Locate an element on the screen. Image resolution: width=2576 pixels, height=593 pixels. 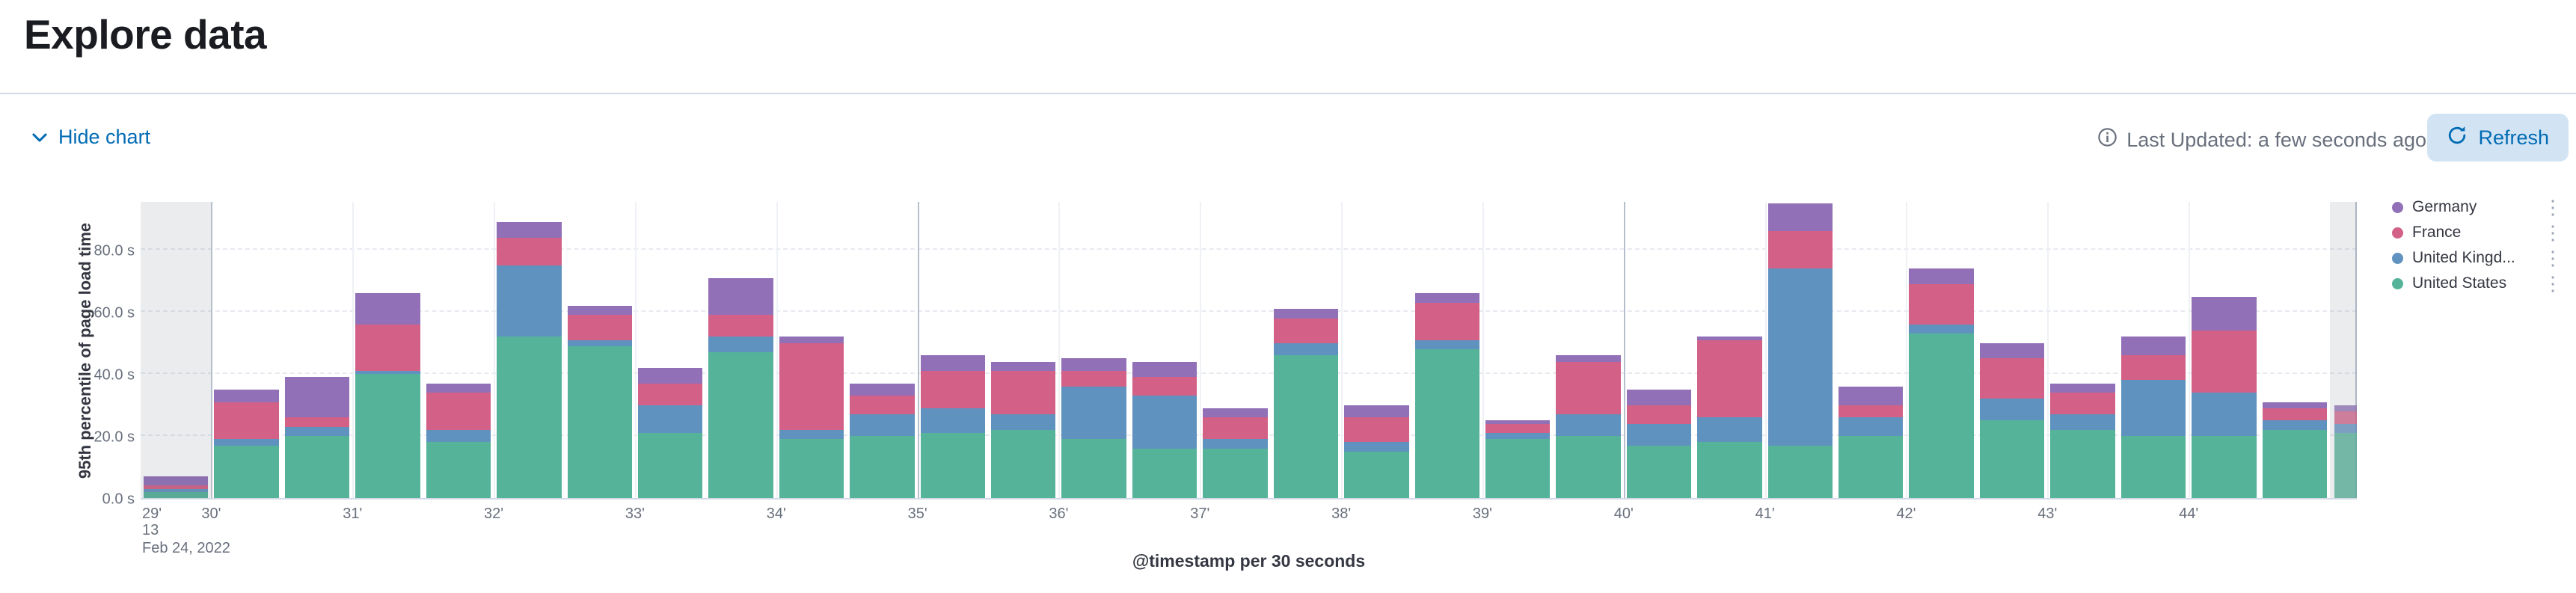
legend-item-germany: Germany ⋮ is located at coordinates (2479, 207).